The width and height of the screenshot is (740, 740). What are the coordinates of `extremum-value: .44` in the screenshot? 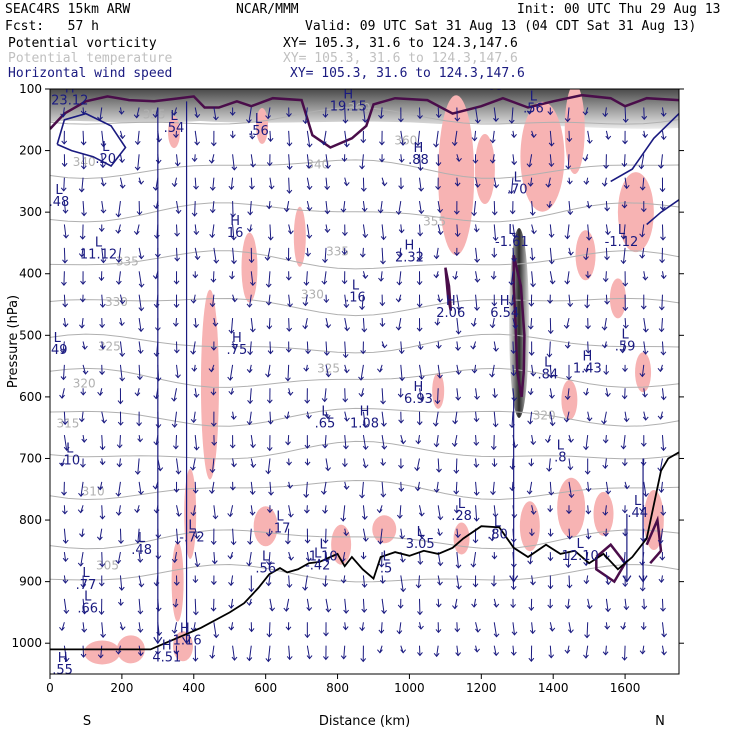 It's located at (637, 513).